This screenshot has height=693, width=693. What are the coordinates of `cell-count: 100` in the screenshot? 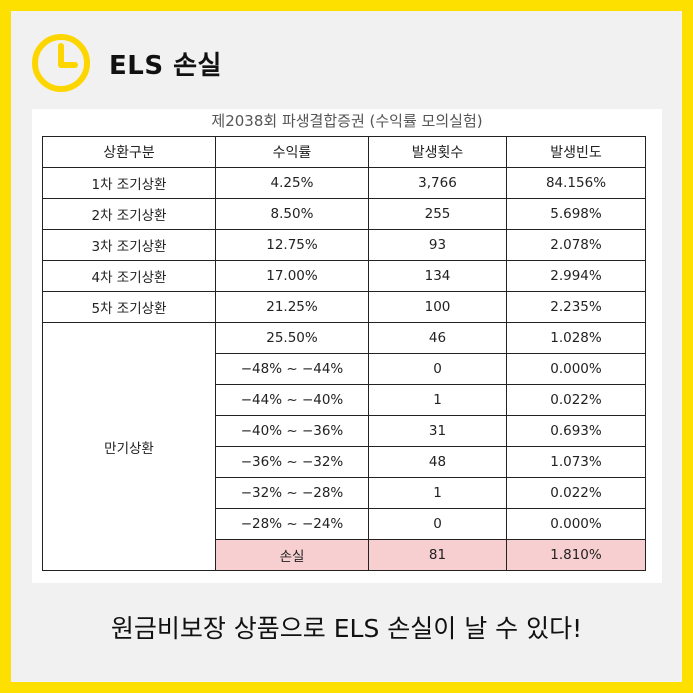 It's located at (437, 307).